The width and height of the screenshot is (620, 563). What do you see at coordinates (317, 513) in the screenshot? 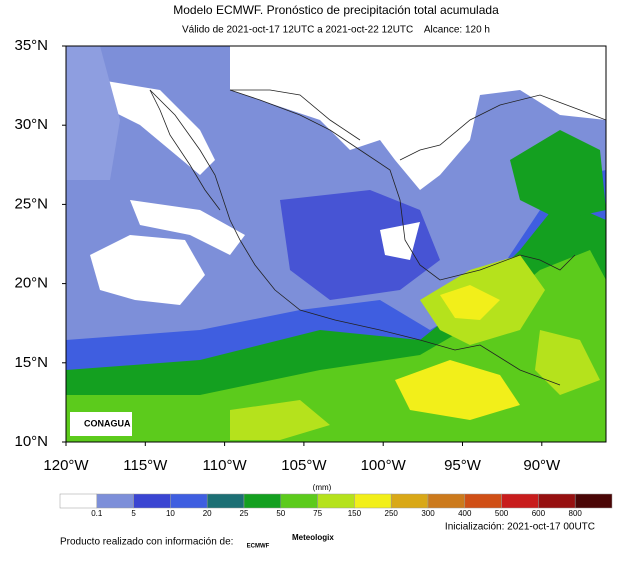
I see `colorbar-label: 75` at bounding box center [317, 513].